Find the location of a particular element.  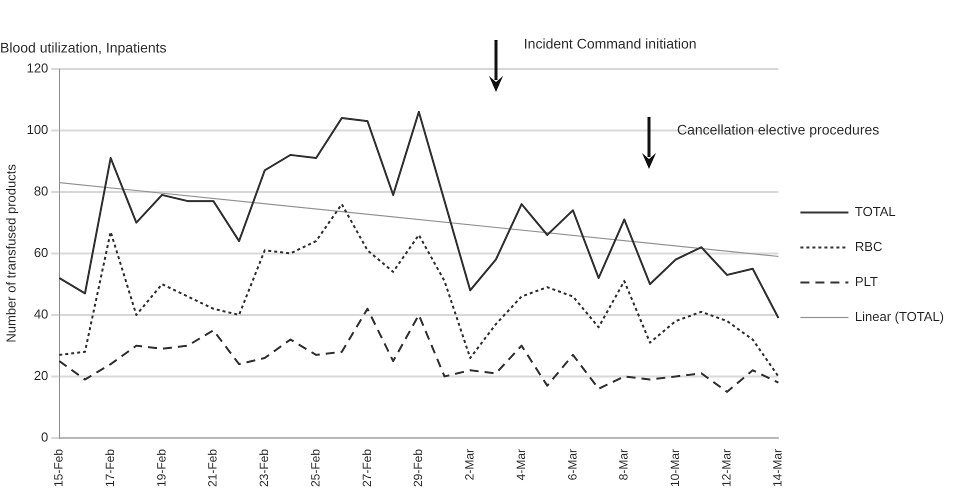

x-tick-label: 8-Mar is located at coordinates (623, 464).